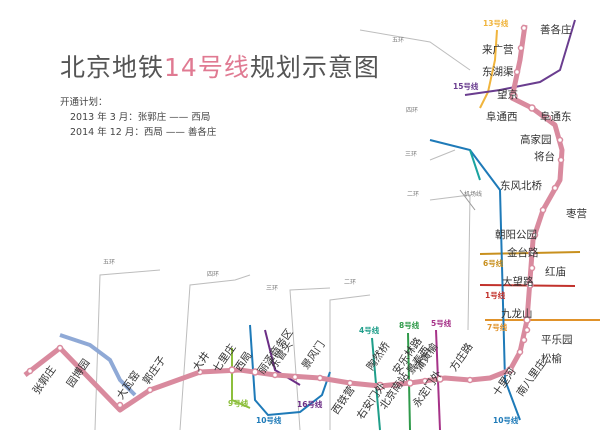 The width and height of the screenshot is (603, 442). What do you see at coordinates (532, 268) in the screenshot?
I see `station-dot-hongmiao` at bounding box center [532, 268].